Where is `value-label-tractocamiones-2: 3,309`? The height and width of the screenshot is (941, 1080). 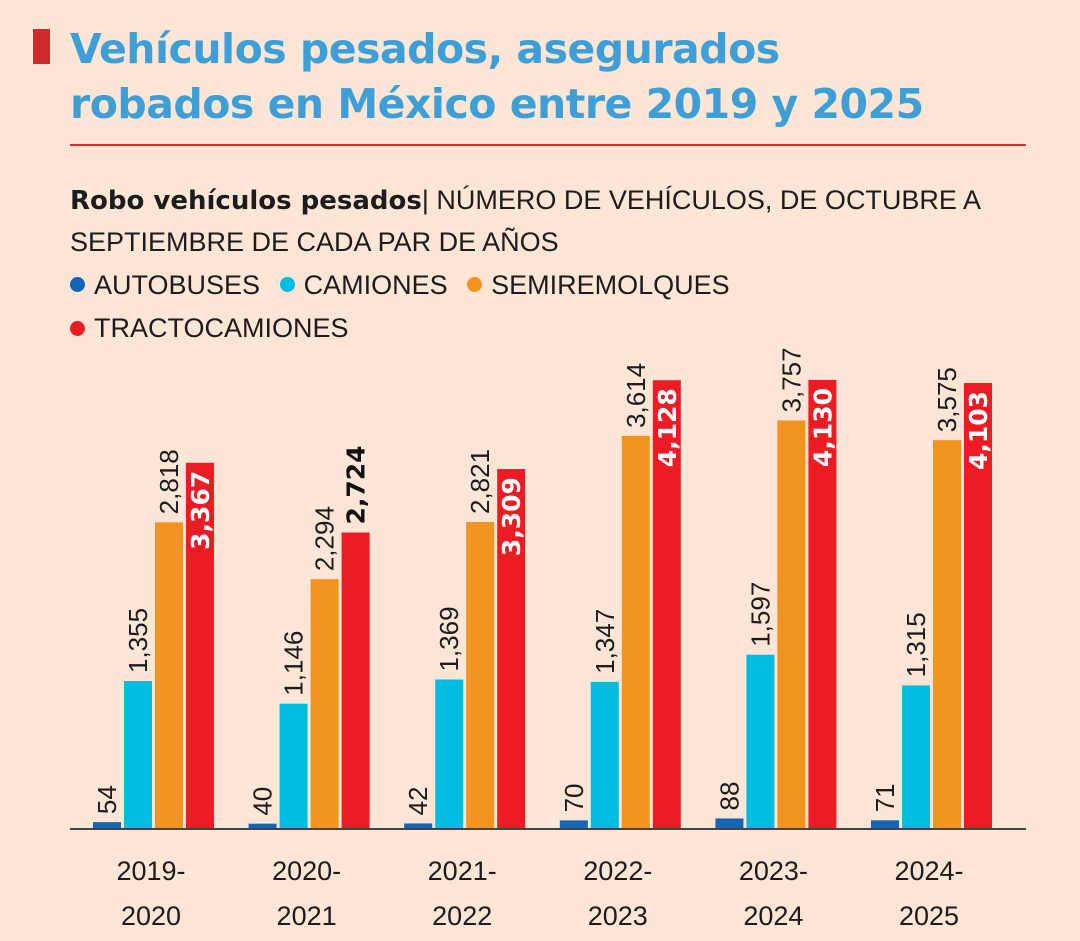 value-label-tractocamiones-2: 3,309 is located at coordinates (511, 516).